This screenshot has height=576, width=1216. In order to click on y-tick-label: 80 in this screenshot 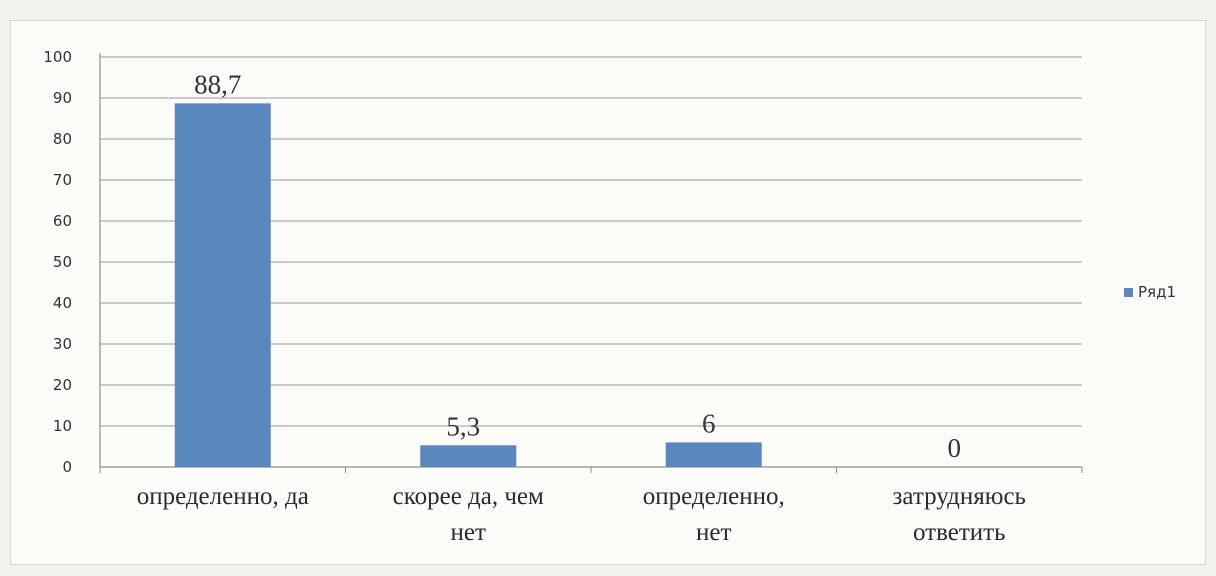, I will do `click(62, 139)`.